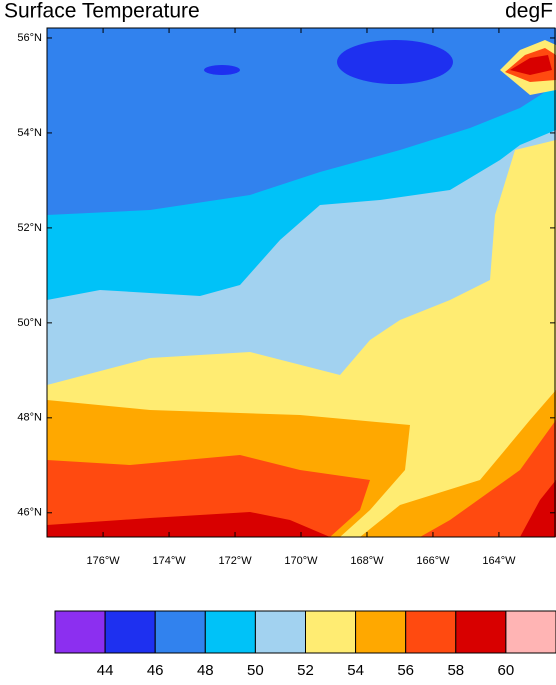 Image resolution: width=556 pixels, height=685 pixels. Describe the element at coordinates (155, 670) in the screenshot. I see `colorbar-label: 46` at that location.